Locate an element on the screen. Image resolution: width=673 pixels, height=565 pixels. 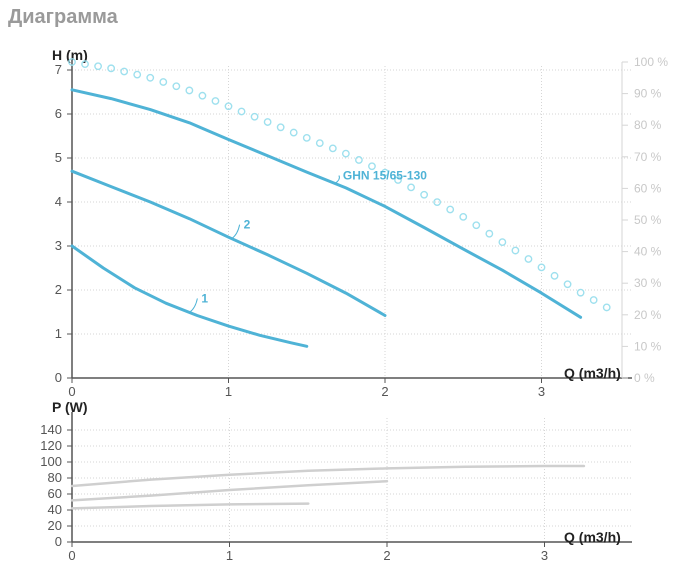
y2-tick-label: 40 % is located at coordinates (648, 252).